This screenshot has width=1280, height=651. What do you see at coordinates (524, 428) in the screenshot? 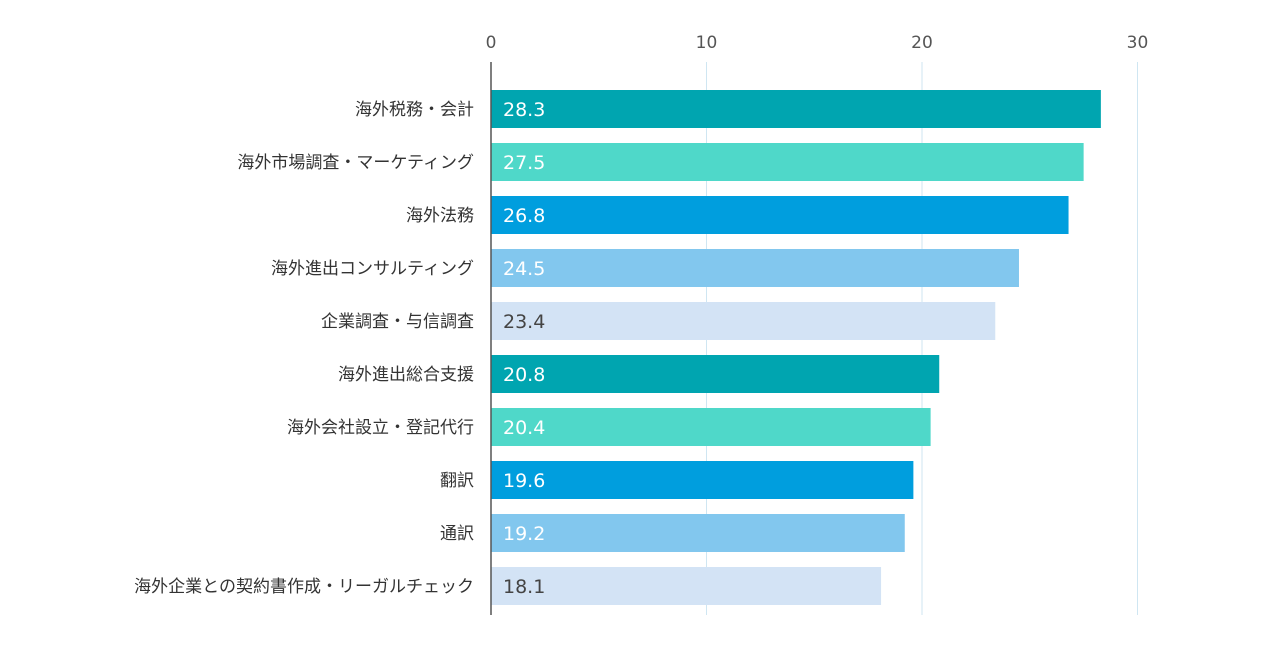
I see `value-label: 20.4` at bounding box center [524, 428].